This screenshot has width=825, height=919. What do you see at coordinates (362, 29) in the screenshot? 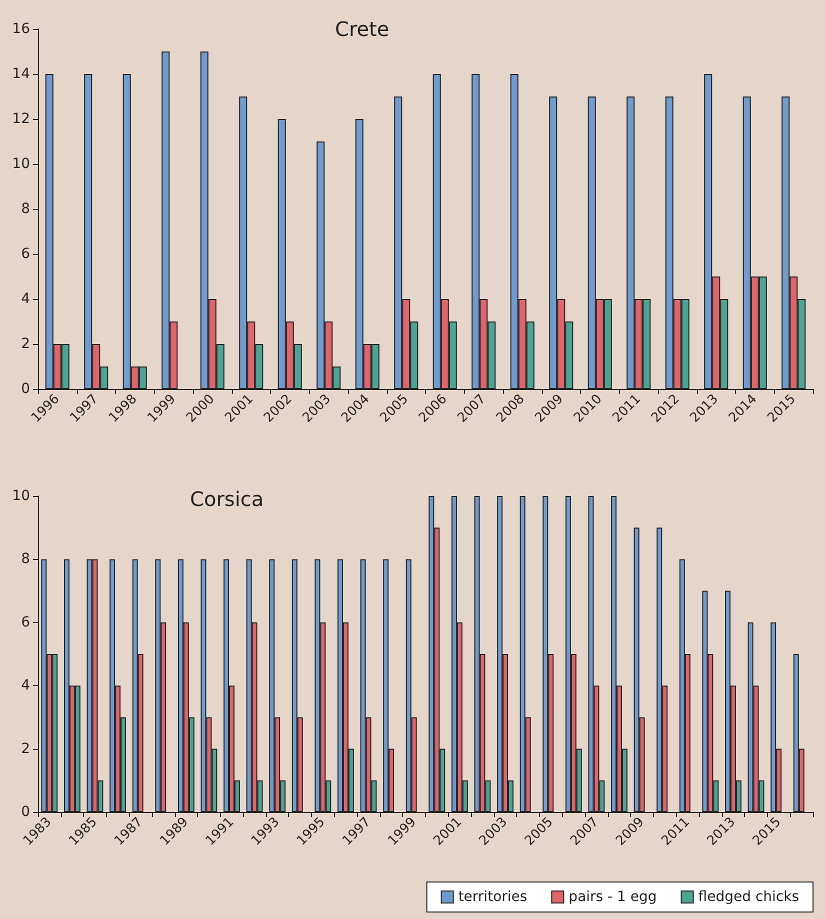
I see `chart-title: Crete` at bounding box center [362, 29].